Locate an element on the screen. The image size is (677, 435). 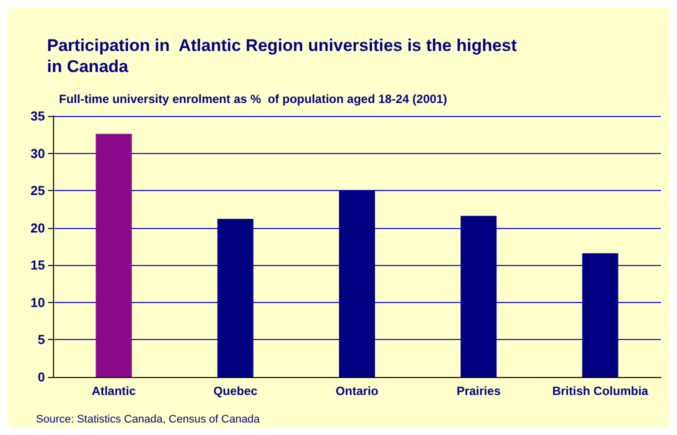
y-tick-label: 0 is located at coordinates (41, 377).